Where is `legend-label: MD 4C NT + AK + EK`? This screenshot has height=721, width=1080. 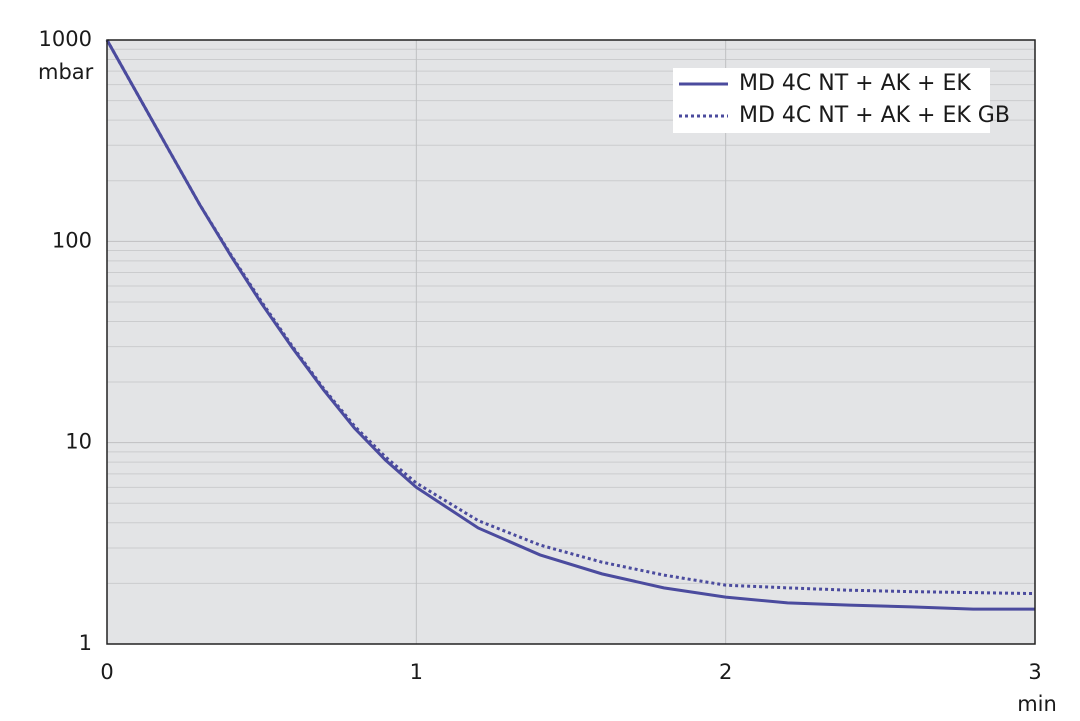
legend-label: MD 4C NT + AK + EK is located at coordinates (855, 83).